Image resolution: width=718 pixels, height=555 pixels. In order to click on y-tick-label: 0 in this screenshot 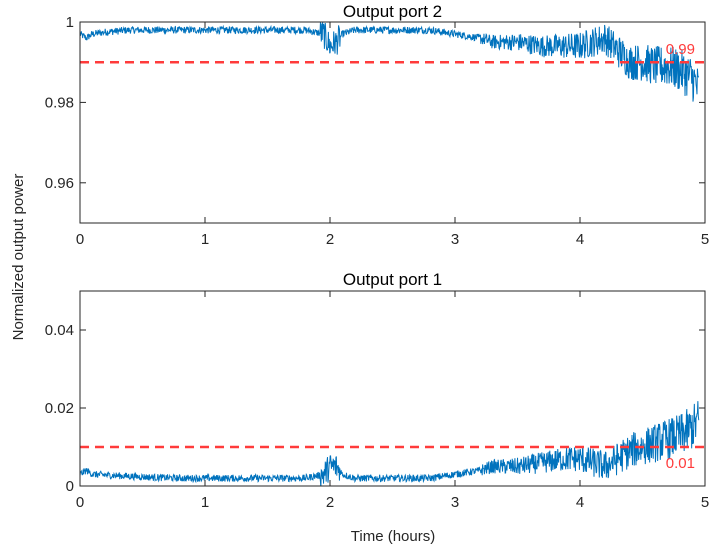, I will do `click(70, 486)`.